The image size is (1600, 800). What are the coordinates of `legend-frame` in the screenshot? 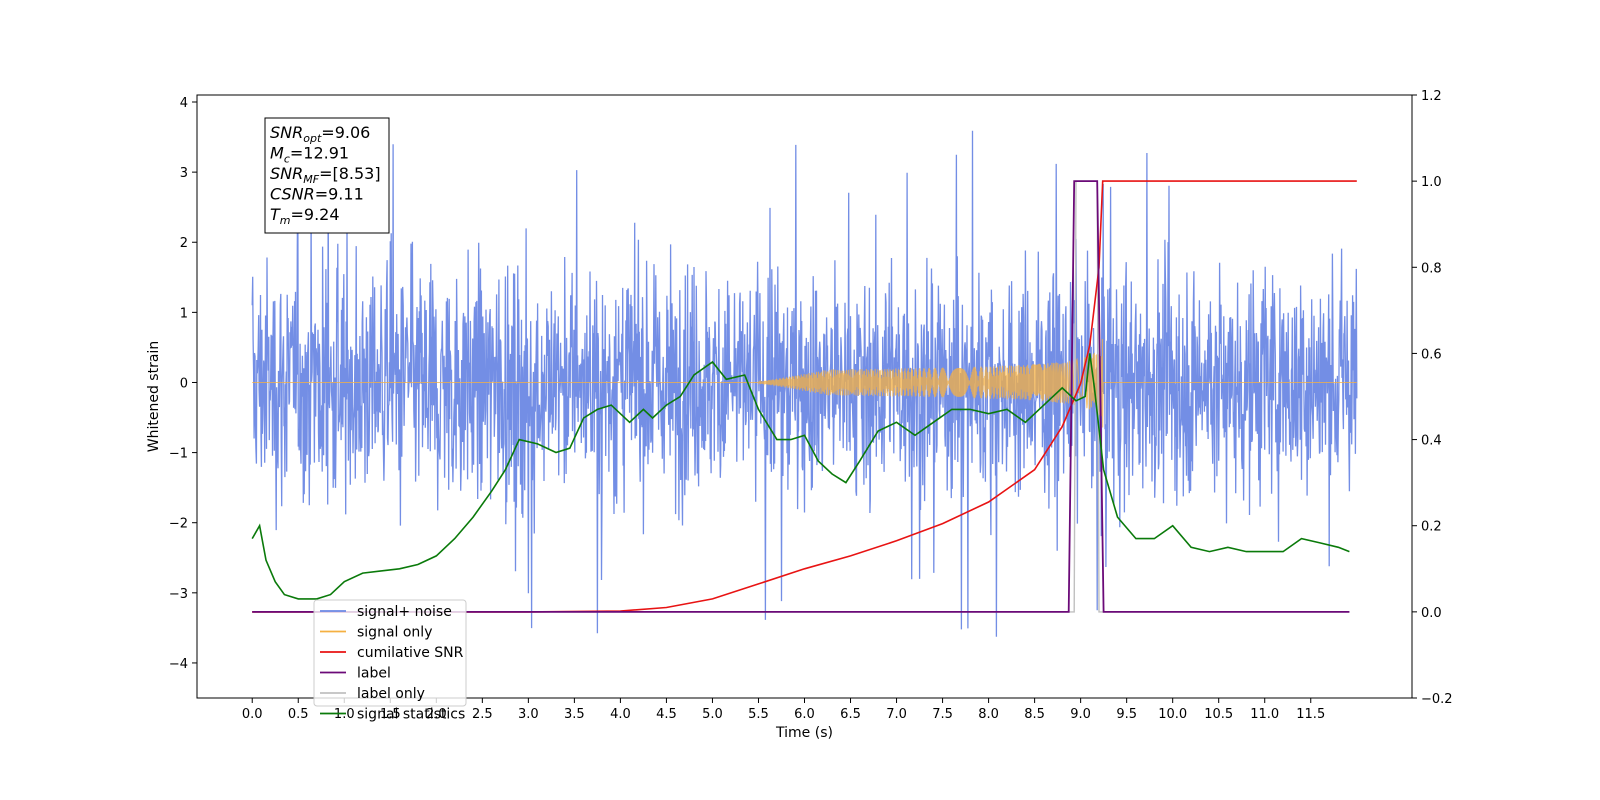 It's located at (390, 653).